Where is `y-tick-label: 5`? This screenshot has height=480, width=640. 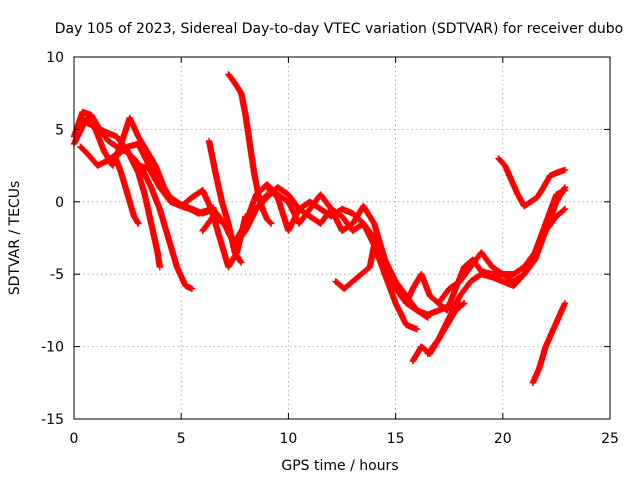
y-tick-label: 5 is located at coordinates (59, 130).